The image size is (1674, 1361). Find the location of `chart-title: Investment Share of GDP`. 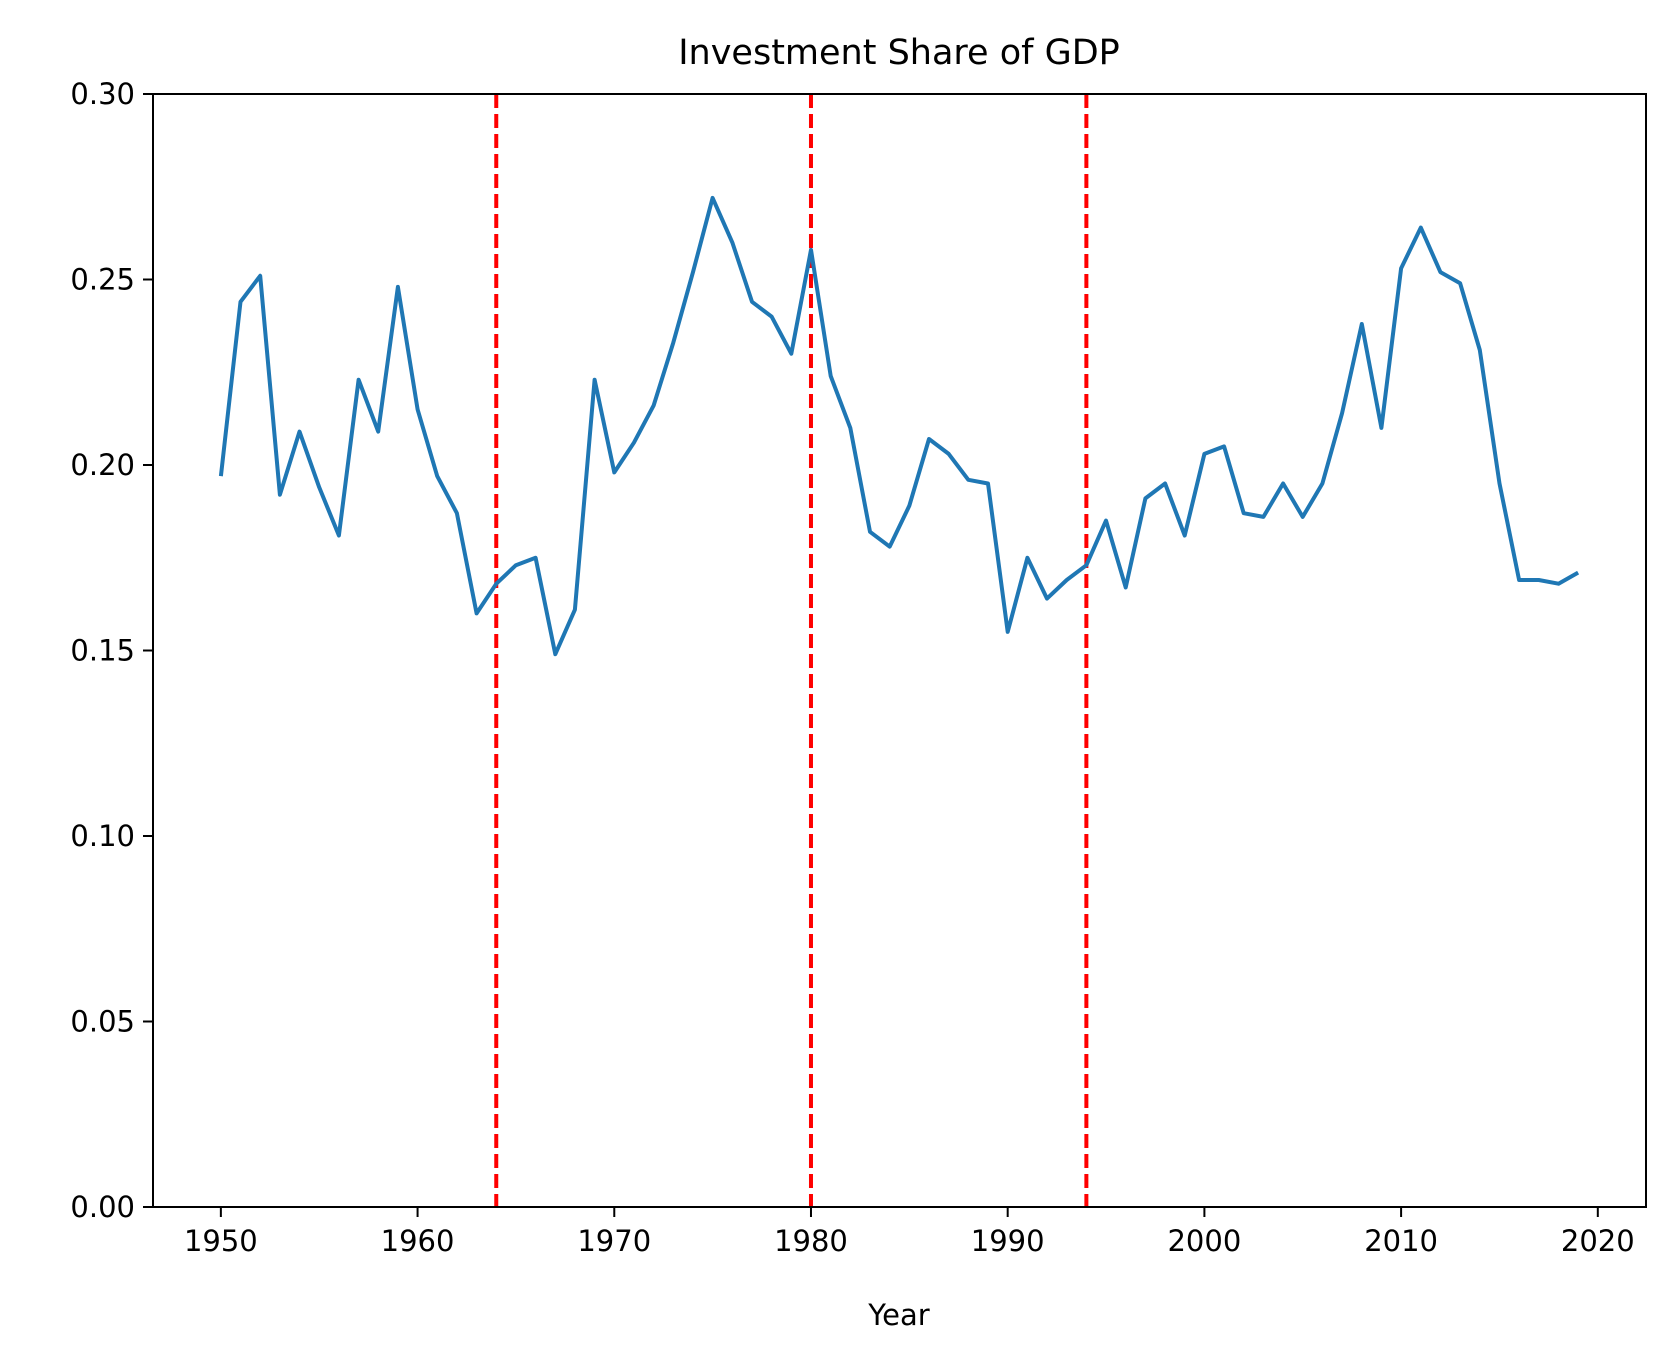

chart-title: Investment Share of GDP is located at coordinates (899, 53).